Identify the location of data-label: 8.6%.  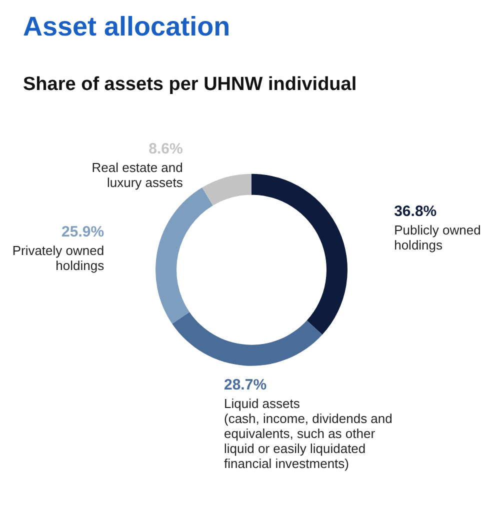
(165, 149).